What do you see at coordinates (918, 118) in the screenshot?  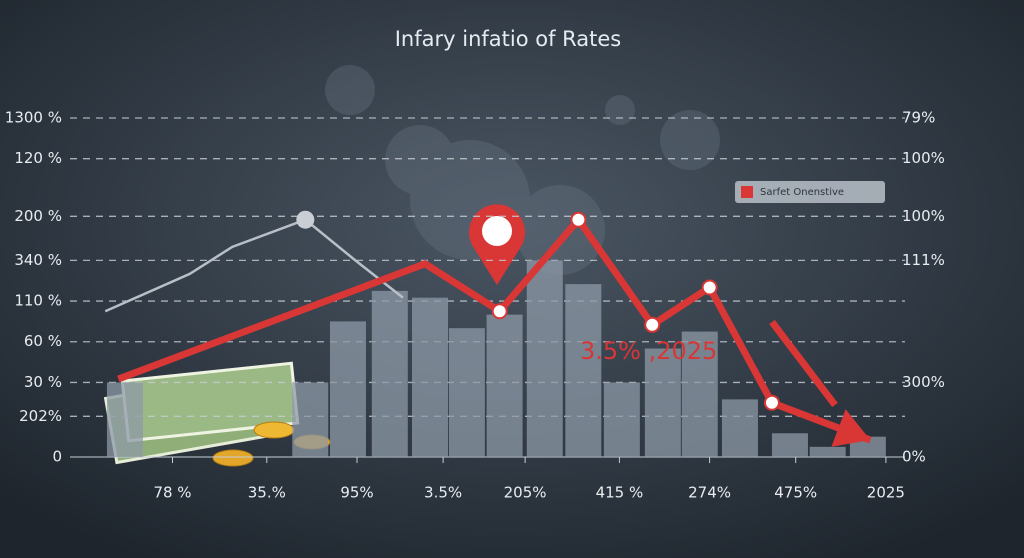 I see `y2-tick-label: 79%` at bounding box center [918, 118].